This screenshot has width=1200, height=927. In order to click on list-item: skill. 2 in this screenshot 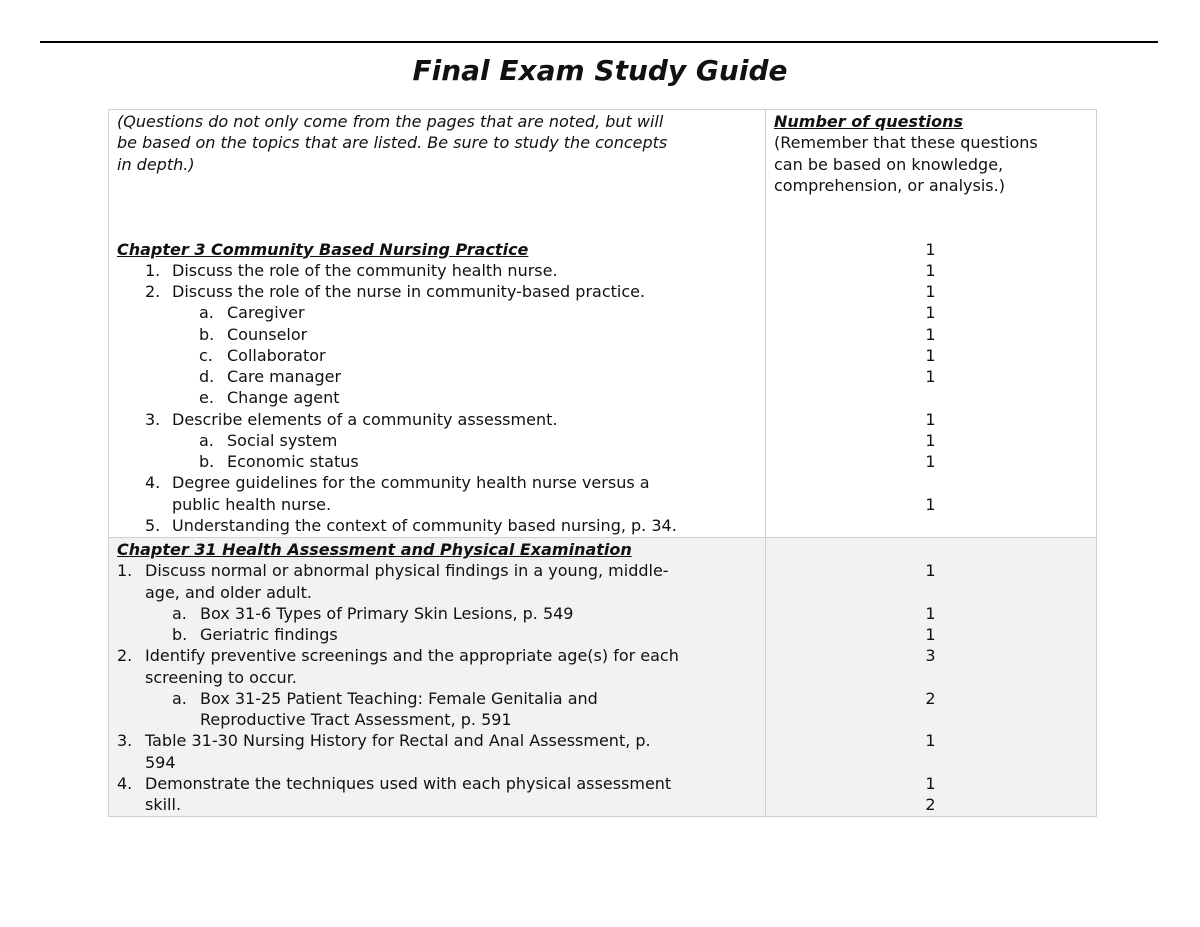, I will do `click(602, 804)`.